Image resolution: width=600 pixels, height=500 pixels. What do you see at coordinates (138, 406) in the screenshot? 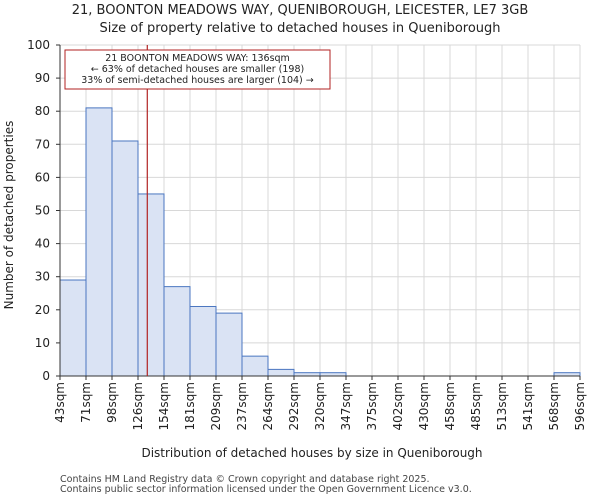
I see `x-tick-label-3: 126sqm` at bounding box center [138, 406].